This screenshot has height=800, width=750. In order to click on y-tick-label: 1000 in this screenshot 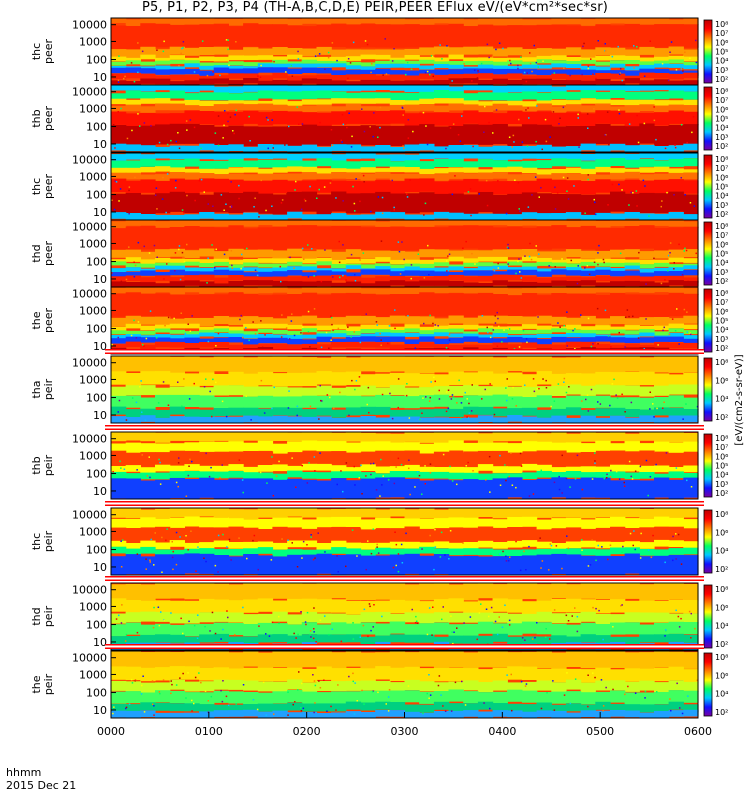, I will do `click(93, 310)`.